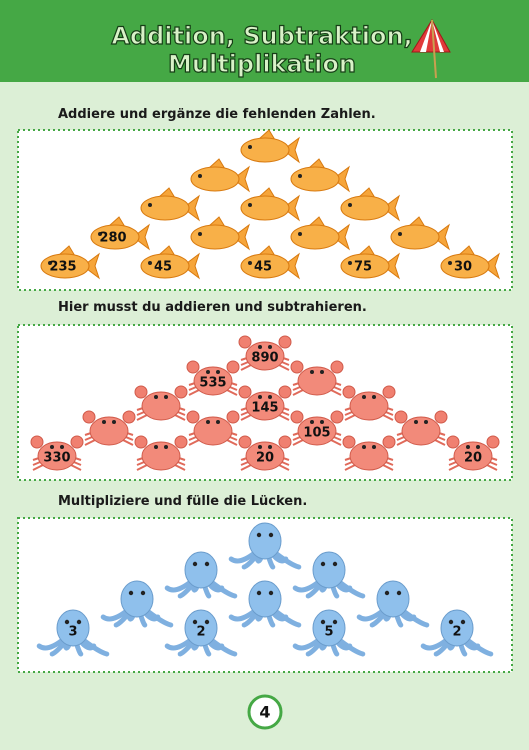 The height and width of the screenshot is (750, 529). Describe the element at coordinates (200, 632) in the screenshot. I see `pyramid-number: 2` at that location.